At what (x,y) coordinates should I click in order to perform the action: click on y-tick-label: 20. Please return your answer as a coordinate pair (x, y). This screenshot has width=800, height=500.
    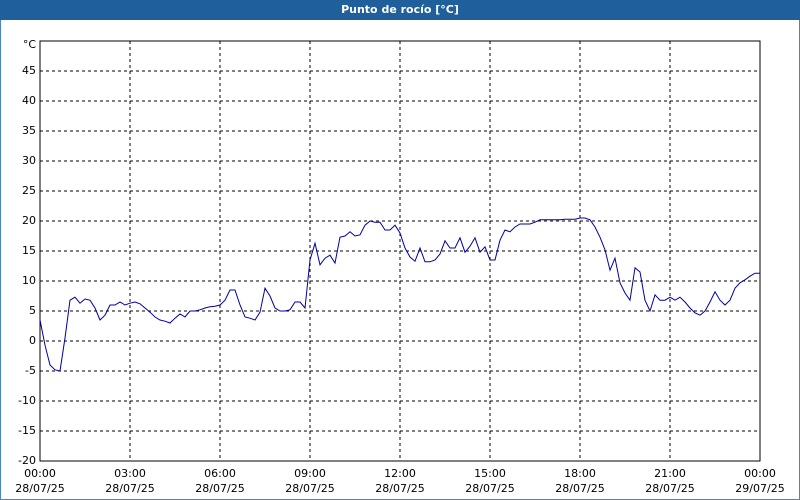
    Looking at the image, I should click on (29, 220).